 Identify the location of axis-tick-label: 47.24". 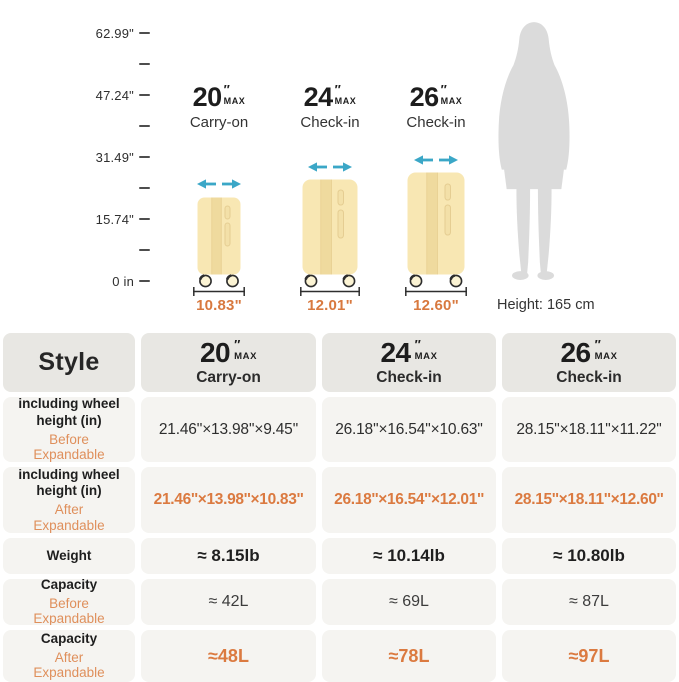
(114, 95).